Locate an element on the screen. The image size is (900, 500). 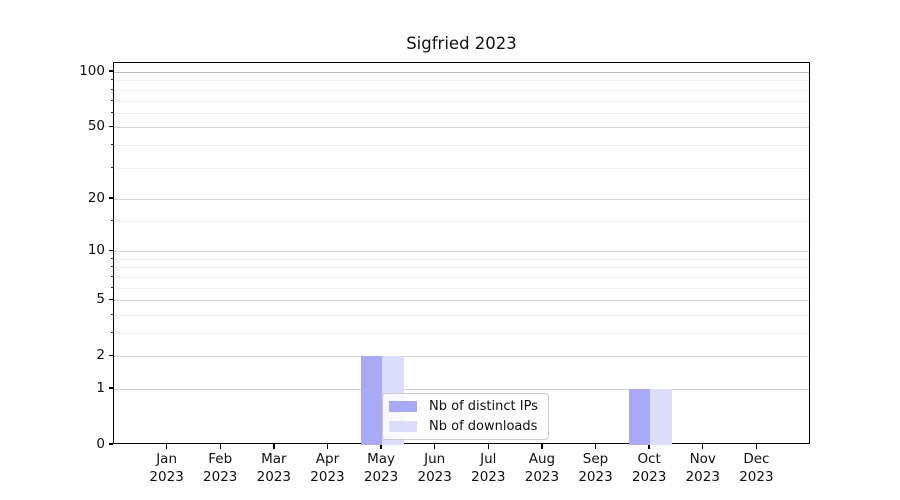
y-tick-label: 100 is located at coordinates (92, 71).